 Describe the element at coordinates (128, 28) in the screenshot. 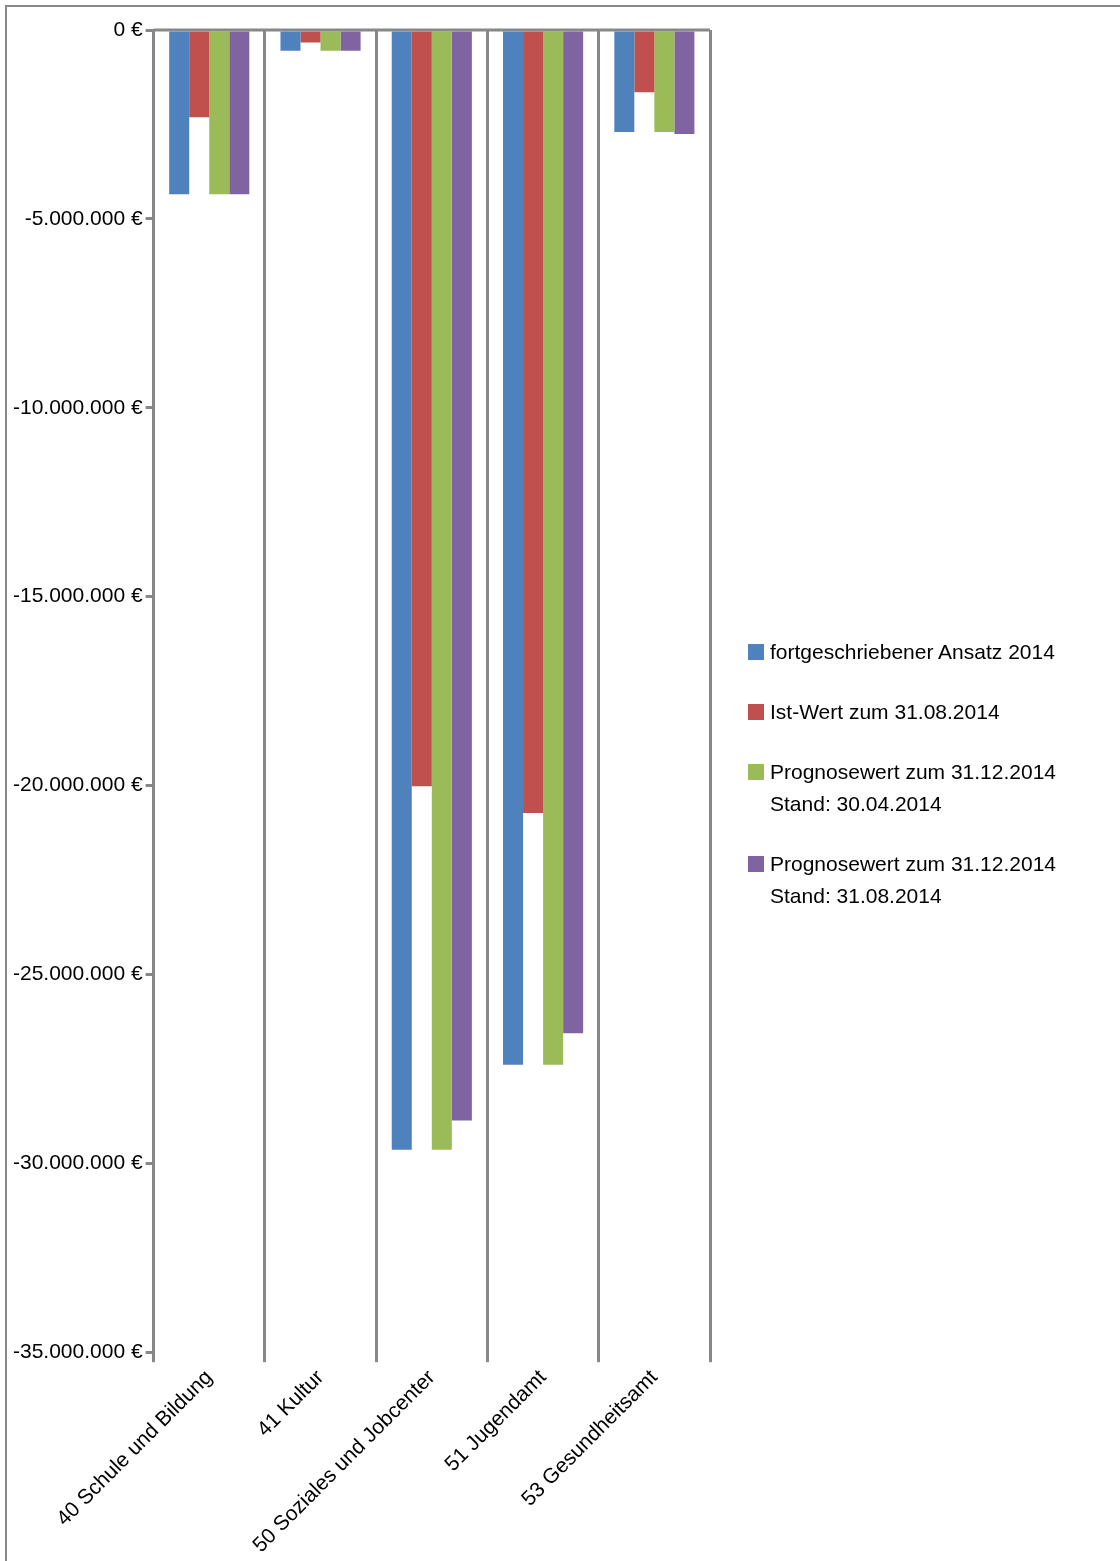

I see `y-tick-label: 0 €` at that location.